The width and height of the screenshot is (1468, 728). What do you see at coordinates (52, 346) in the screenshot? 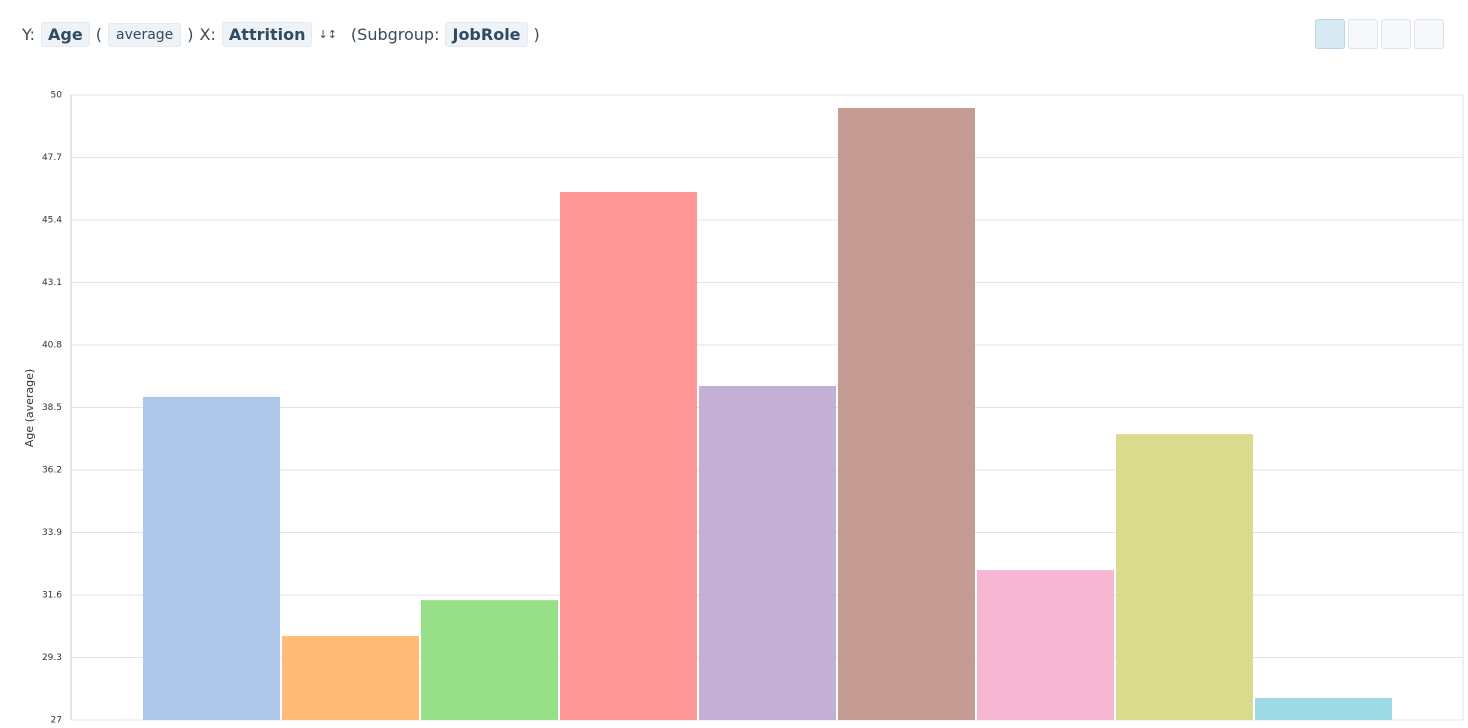
I see `y-tick-label: 40.8` at bounding box center [52, 346].